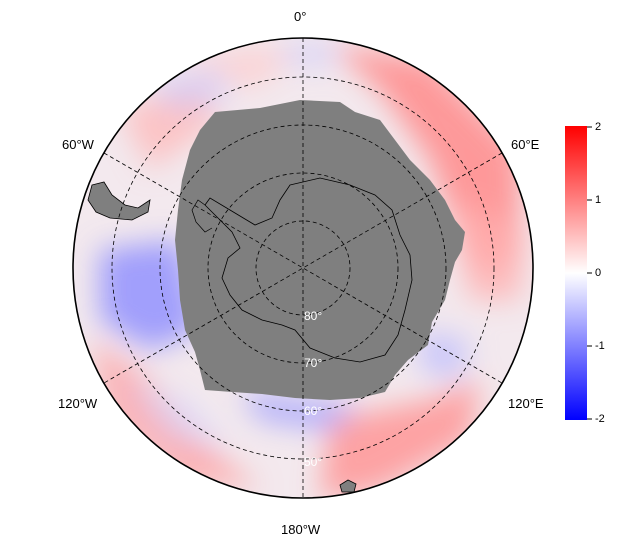 The height and width of the screenshot is (552, 625). What do you see at coordinates (525, 144) in the screenshot?
I see `lon-label-60e: 60°E` at bounding box center [525, 144].